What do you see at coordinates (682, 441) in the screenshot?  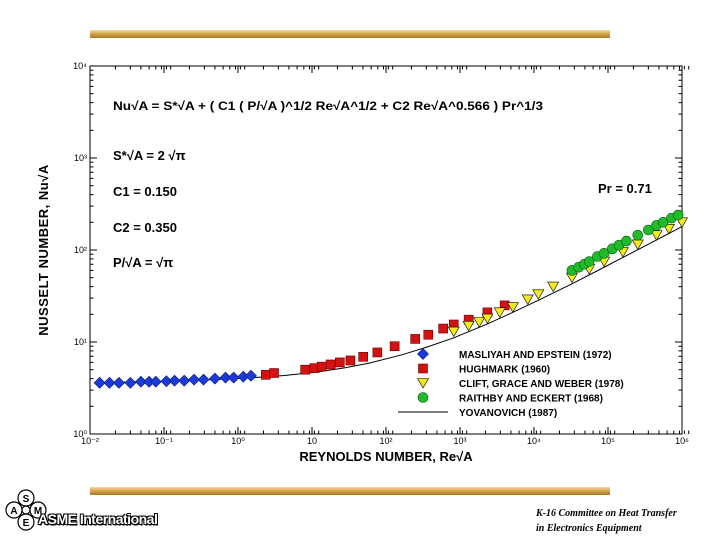 I see `x-tick-label: 10⁶` at bounding box center [682, 441].